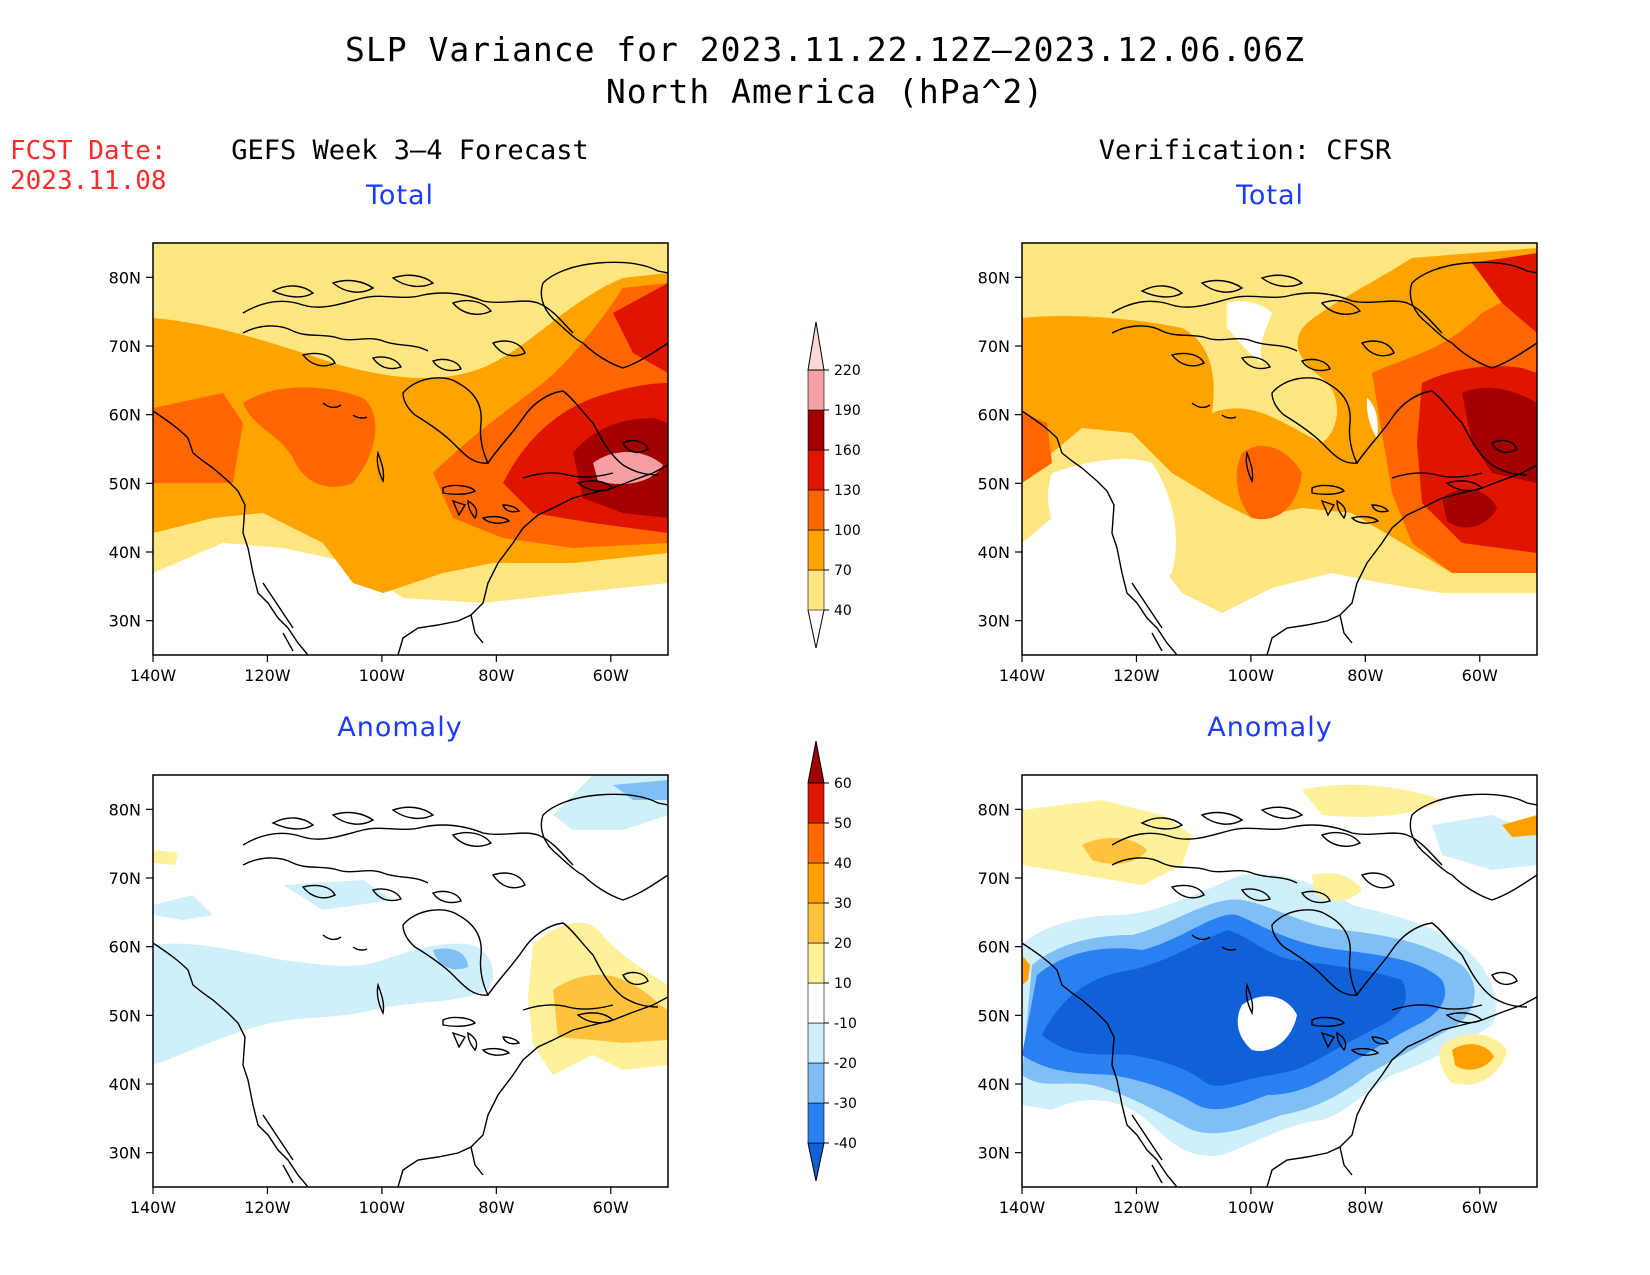  What do you see at coordinates (847, 451) in the screenshot?
I see `colorbar-total-label: 160` at bounding box center [847, 451].